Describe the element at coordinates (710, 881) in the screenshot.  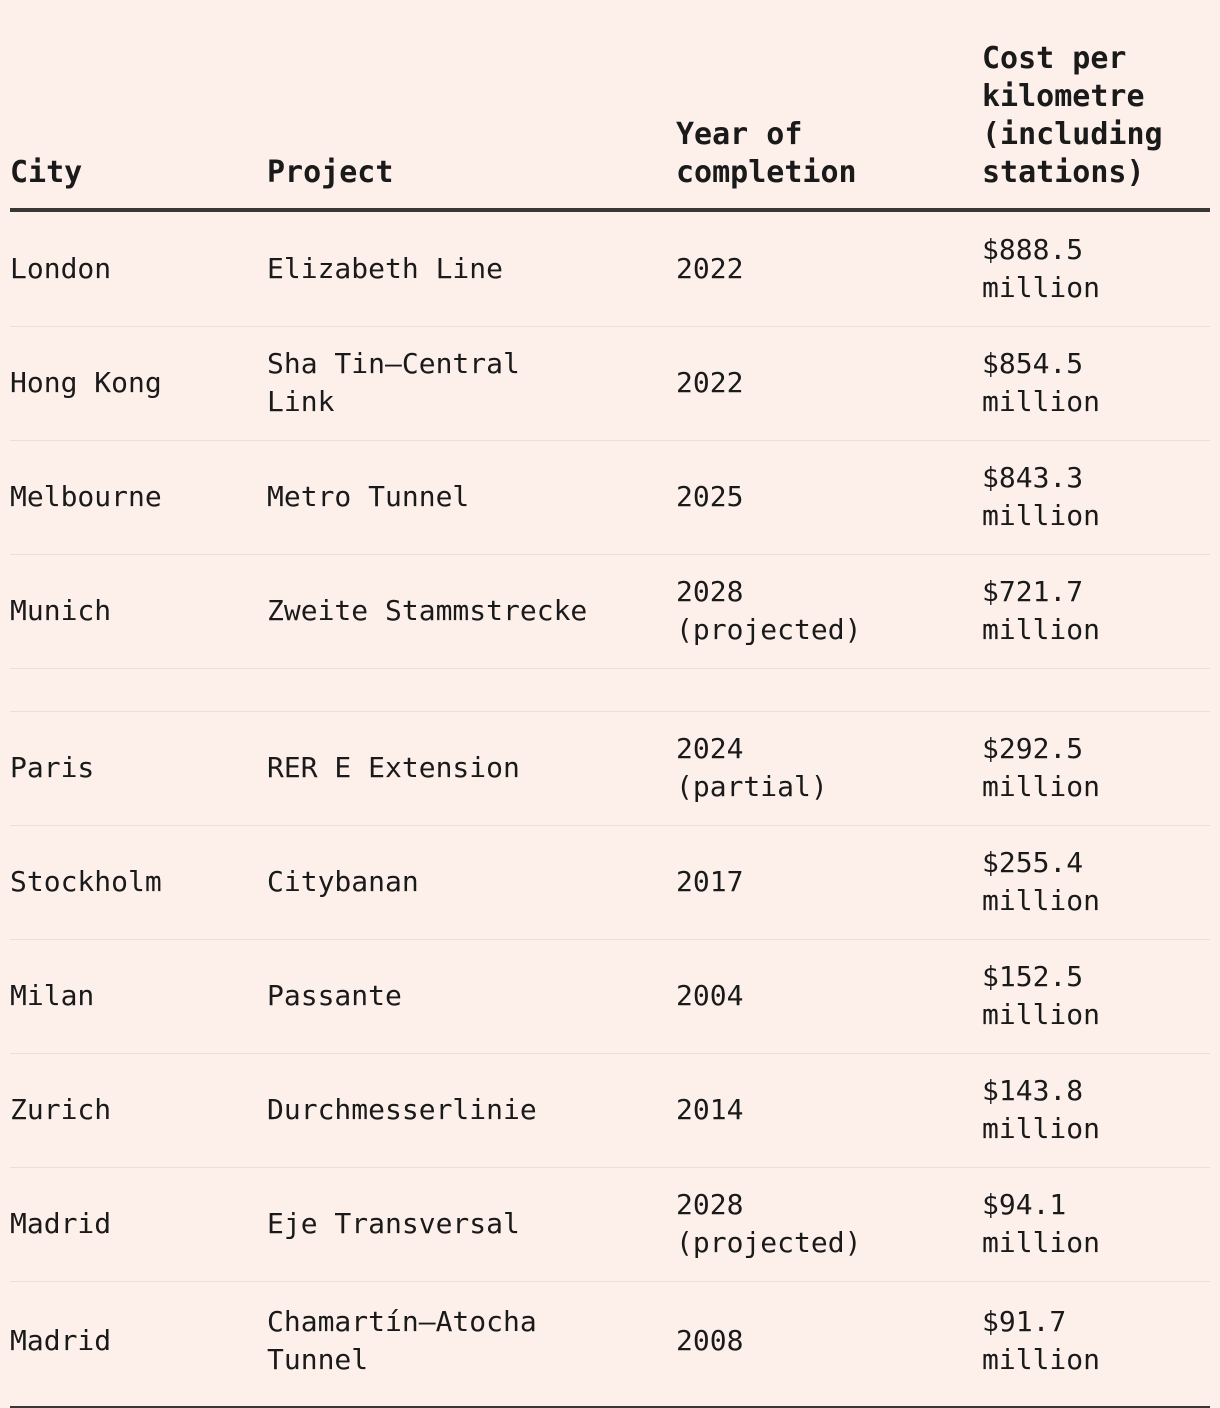
I see `year-cell: 2017` at that location.